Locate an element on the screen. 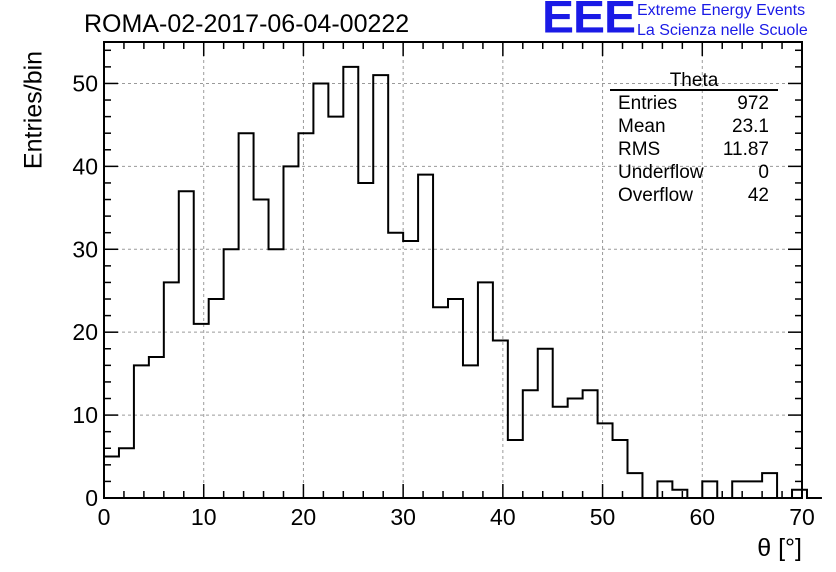 The height and width of the screenshot is (572, 836). stats-title: Theta is located at coordinates (694, 81).